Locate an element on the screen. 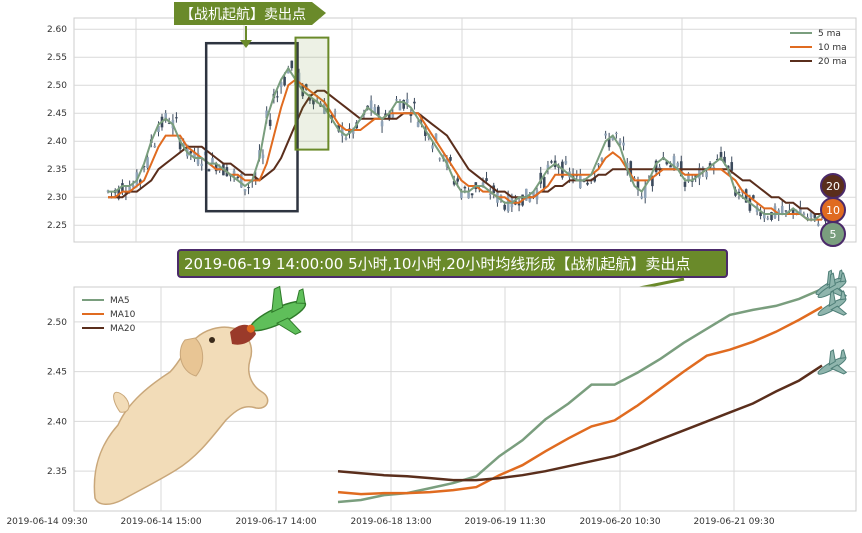 Image resolution: width=862 pixels, height=533 pixels. top-y-tick-label: 2.45 is located at coordinates (57, 114).